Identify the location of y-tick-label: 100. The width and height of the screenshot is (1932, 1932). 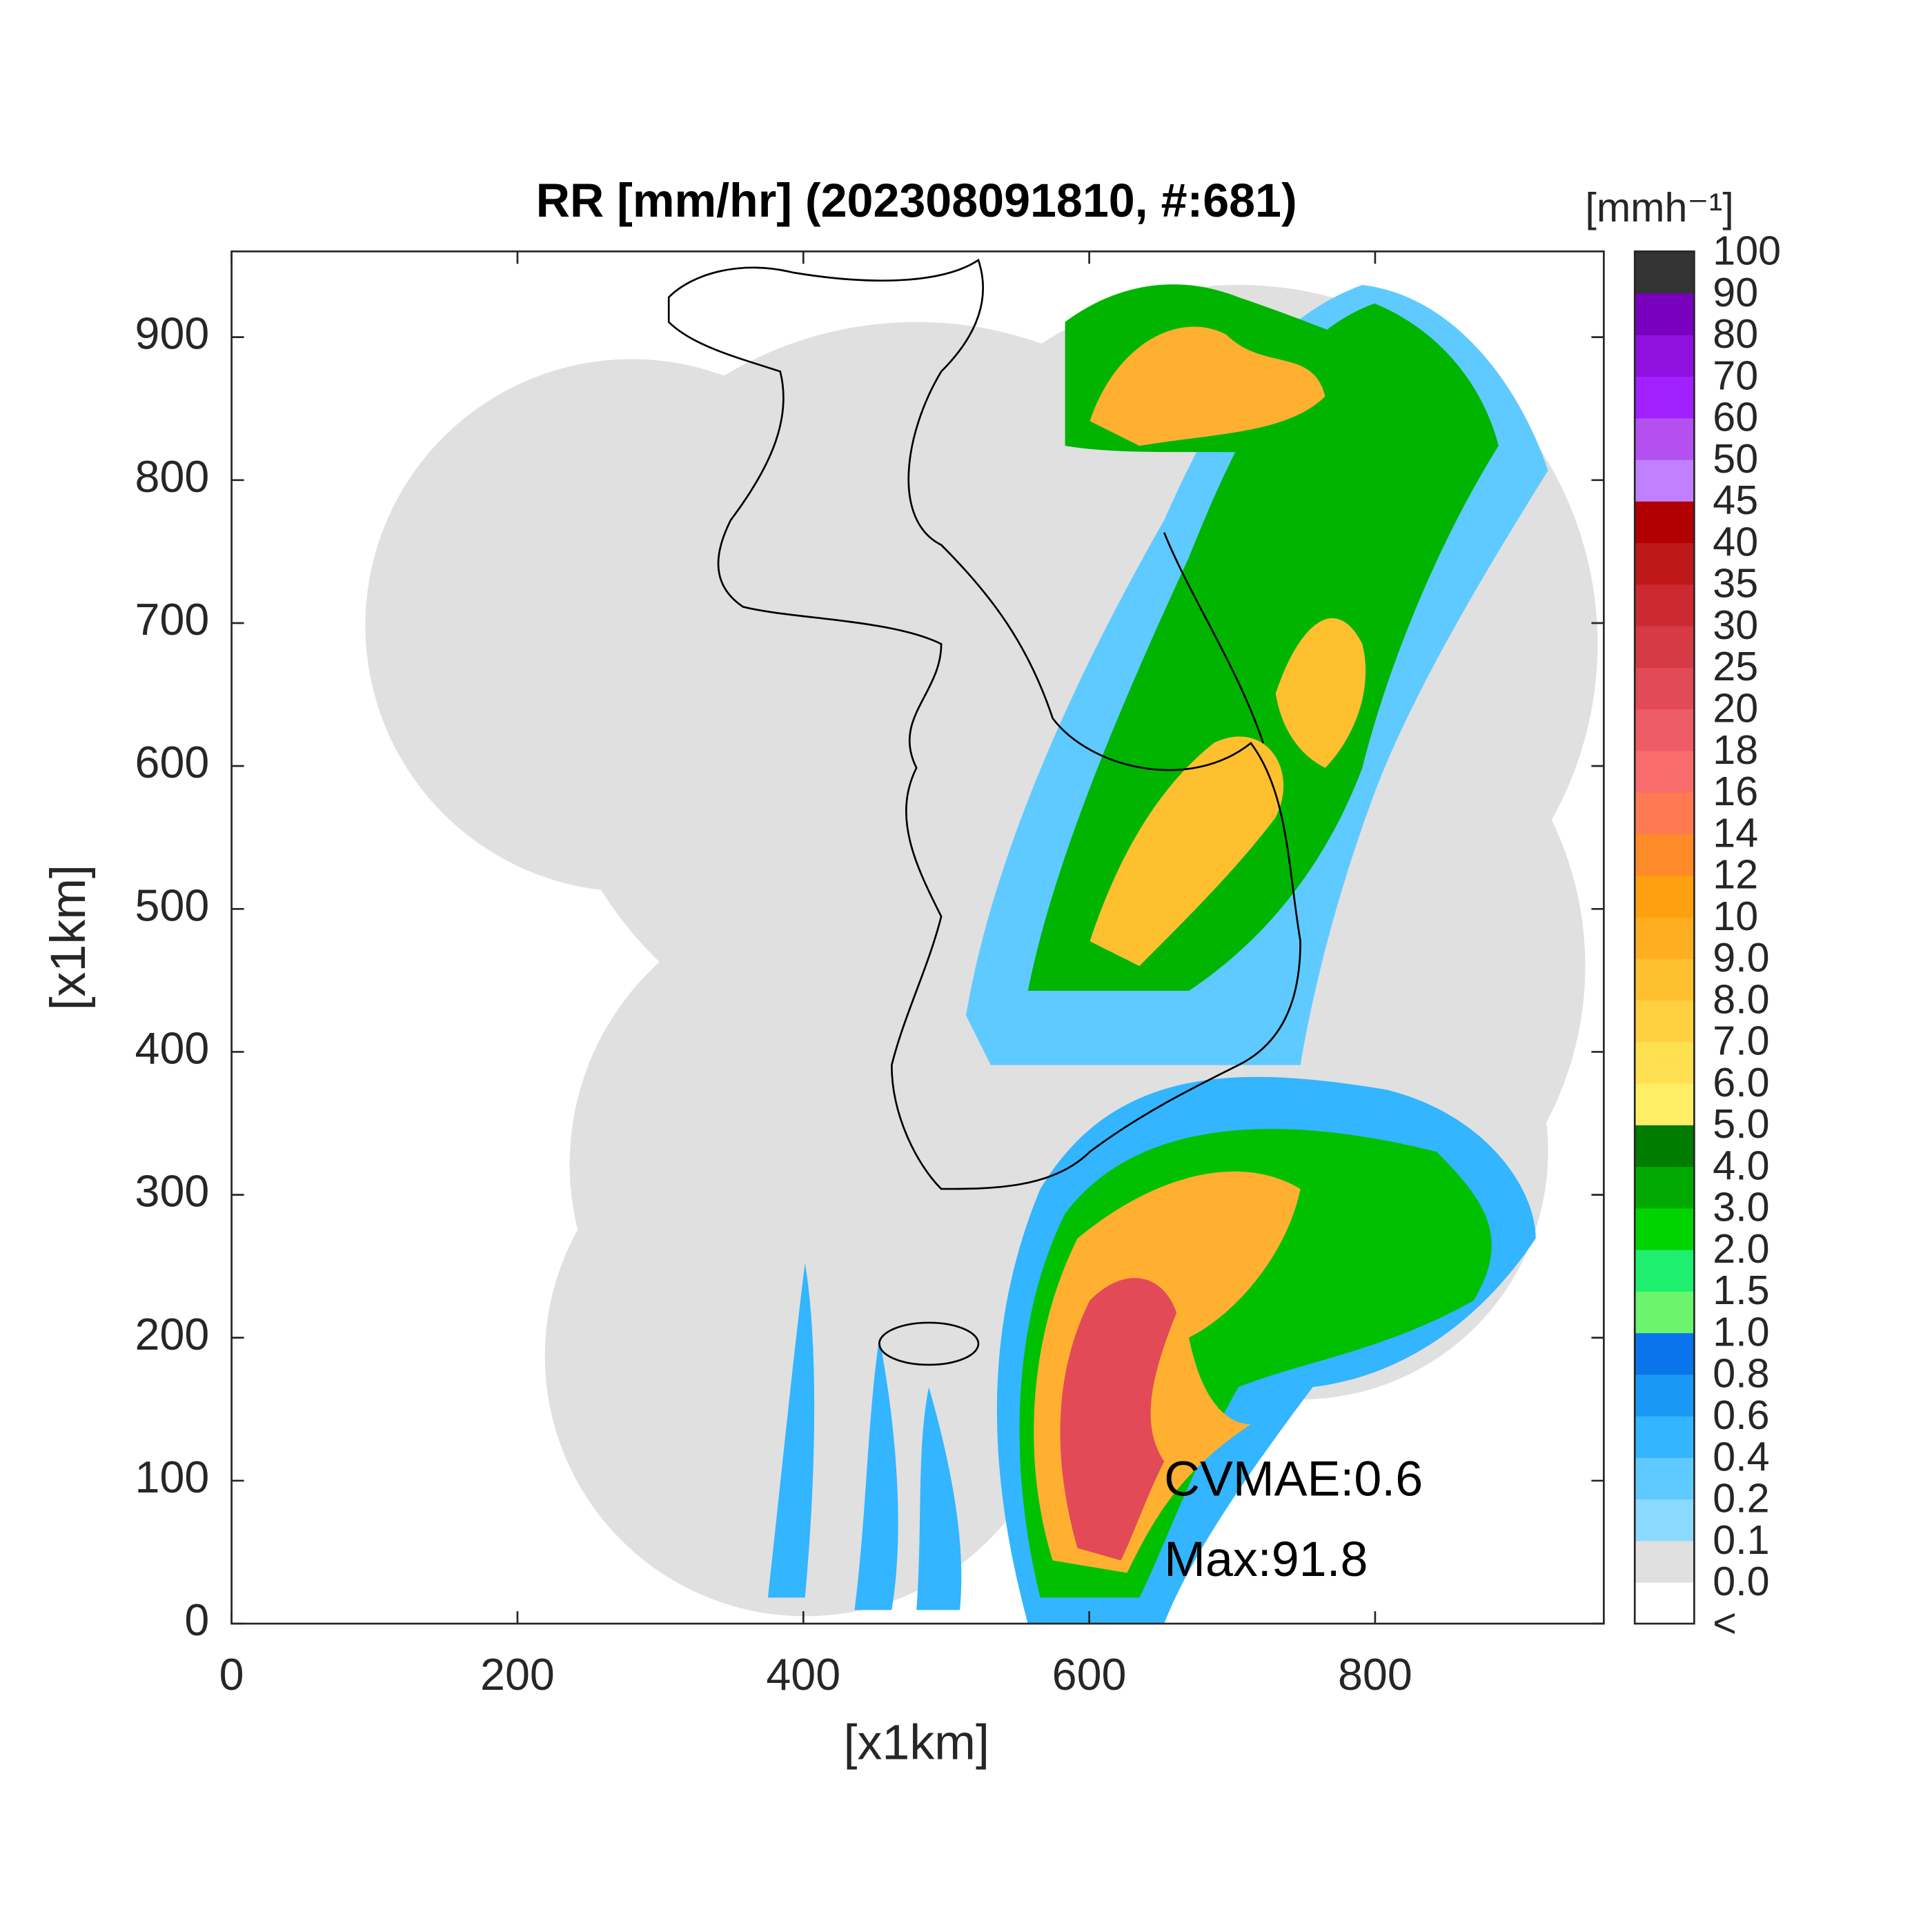
(172, 1477).